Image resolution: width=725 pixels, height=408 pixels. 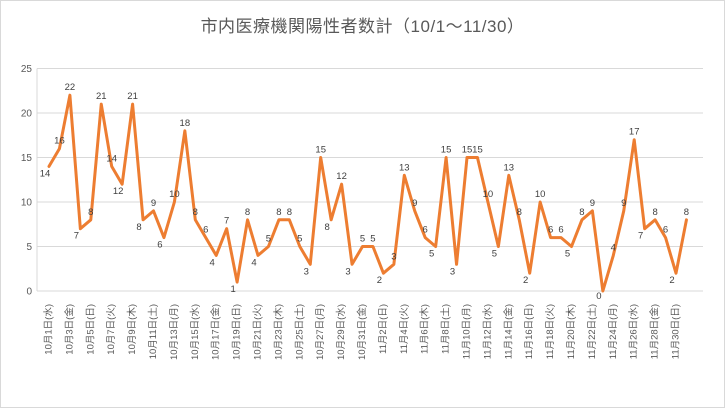 What do you see at coordinates (362, 26) in the screenshot?
I see `chart-title: 市内医療機関陽性者数計（10/1～11/30）` at bounding box center [362, 26].